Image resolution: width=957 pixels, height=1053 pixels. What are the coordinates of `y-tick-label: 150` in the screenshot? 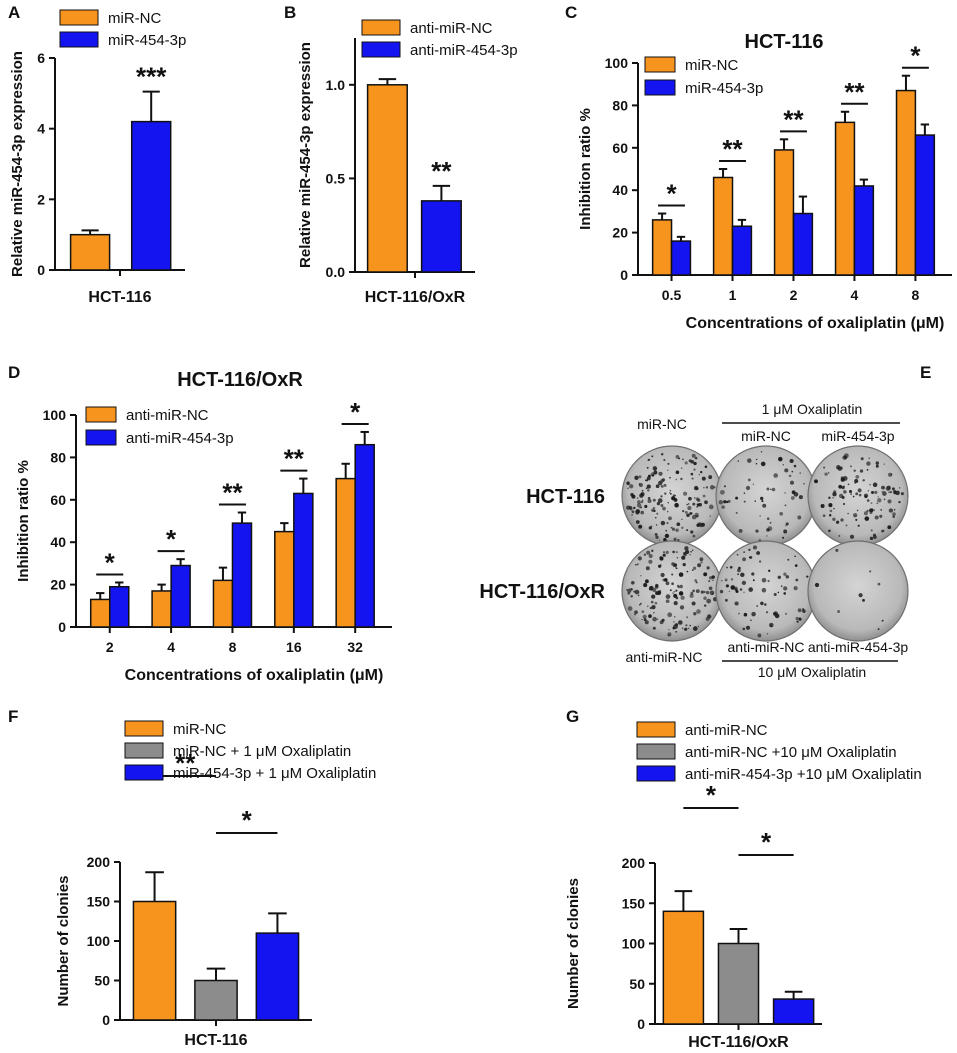 It's located at (99, 902).